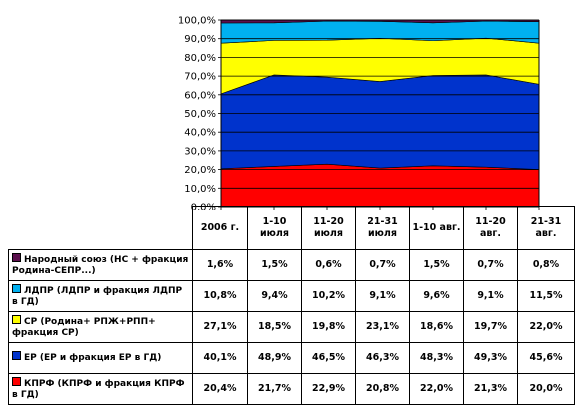 This screenshot has width=578, height=405. Describe the element at coordinates (546, 265) in the screenshot. I see `data-cell: 0,8%` at that location.